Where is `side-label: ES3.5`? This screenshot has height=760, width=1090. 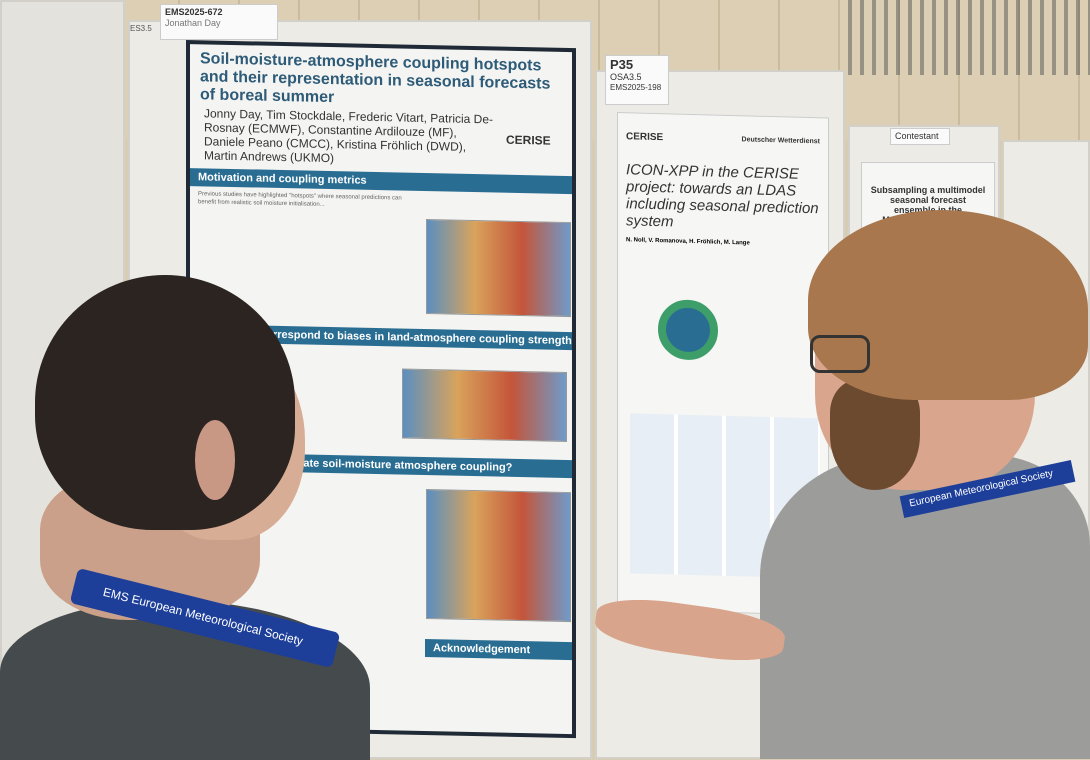 side-label: ES3.5 is located at coordinates (141, 28).